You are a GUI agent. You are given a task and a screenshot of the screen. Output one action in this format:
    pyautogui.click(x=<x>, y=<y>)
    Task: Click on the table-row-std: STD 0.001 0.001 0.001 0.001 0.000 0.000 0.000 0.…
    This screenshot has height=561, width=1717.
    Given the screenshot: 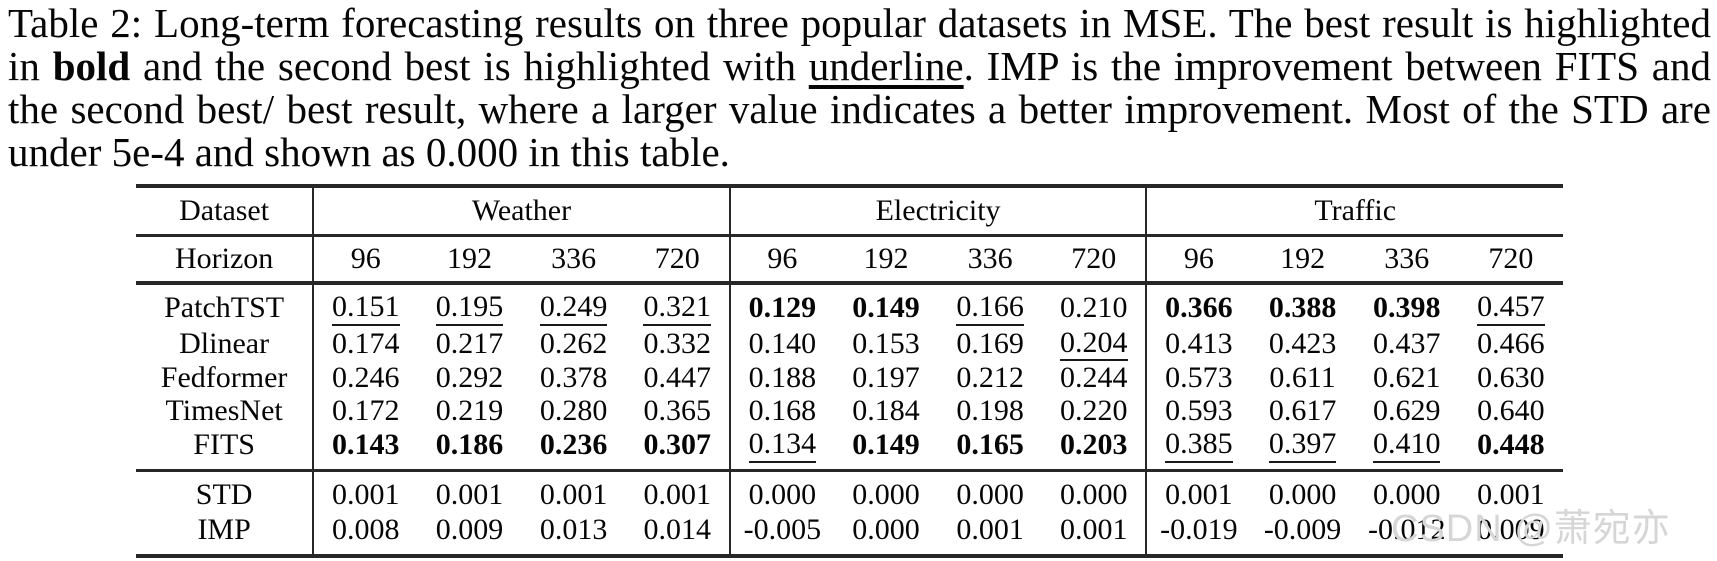 What is the action you would take?
    pyautogui.click(x=849, y=491)
    